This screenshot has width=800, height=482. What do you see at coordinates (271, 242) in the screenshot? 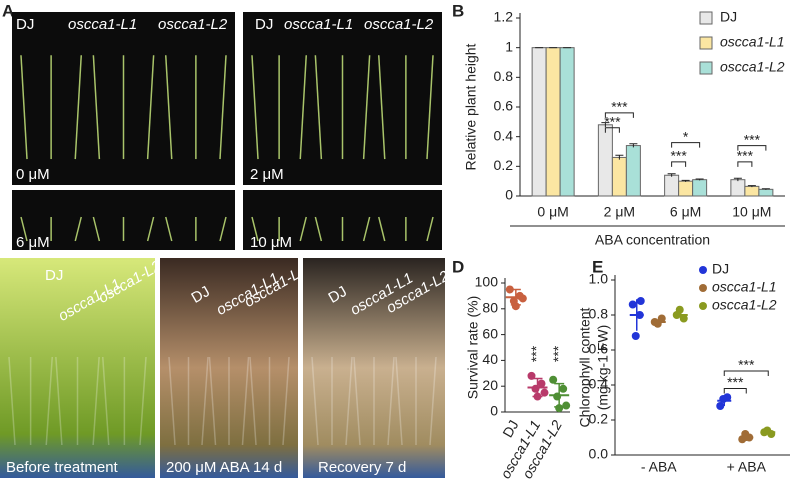
I see `photo-text: 10 μM` at bounding box center [271, 242].